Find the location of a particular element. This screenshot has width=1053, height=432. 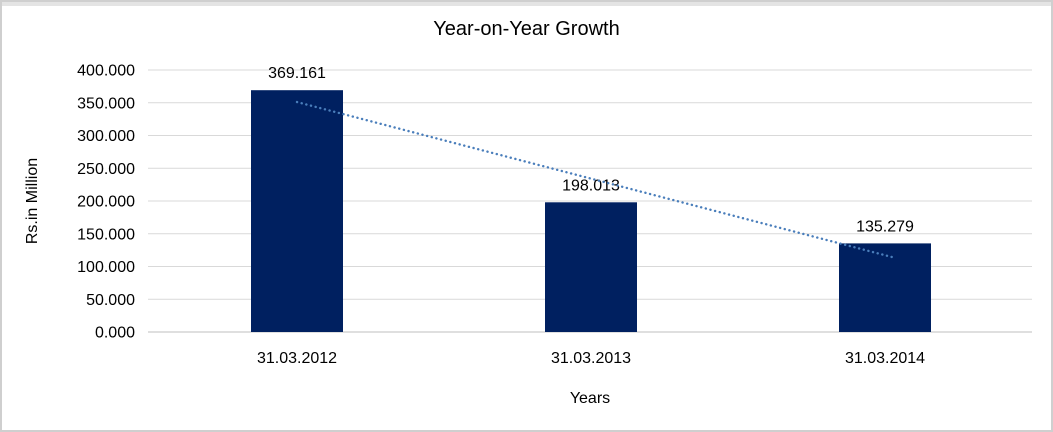

y-tick-label: 250.000 is located at coordinates (106, 169).